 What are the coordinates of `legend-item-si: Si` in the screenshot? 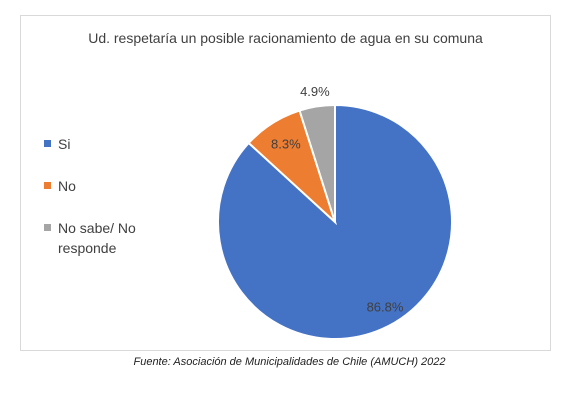 It's located at (106, 144).